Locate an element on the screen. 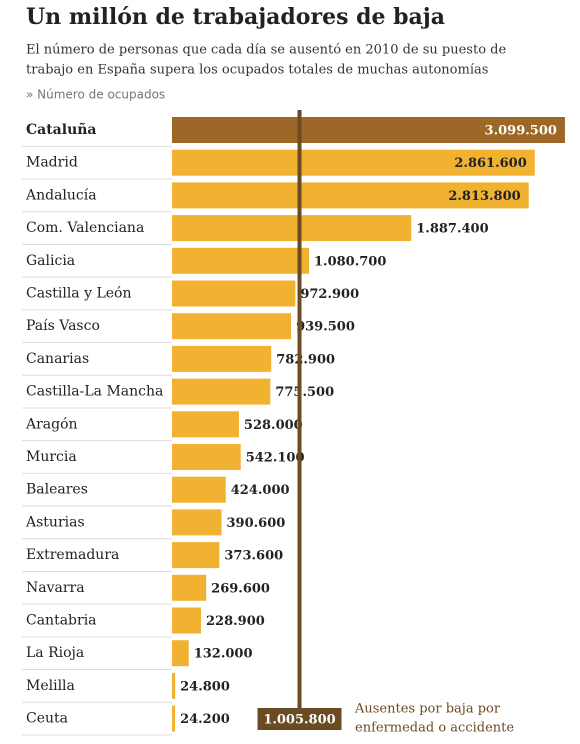 The height and width of the screenshot is (744, 580). category-label: Castilla-La Mancha is located at coordinates (94, 392).